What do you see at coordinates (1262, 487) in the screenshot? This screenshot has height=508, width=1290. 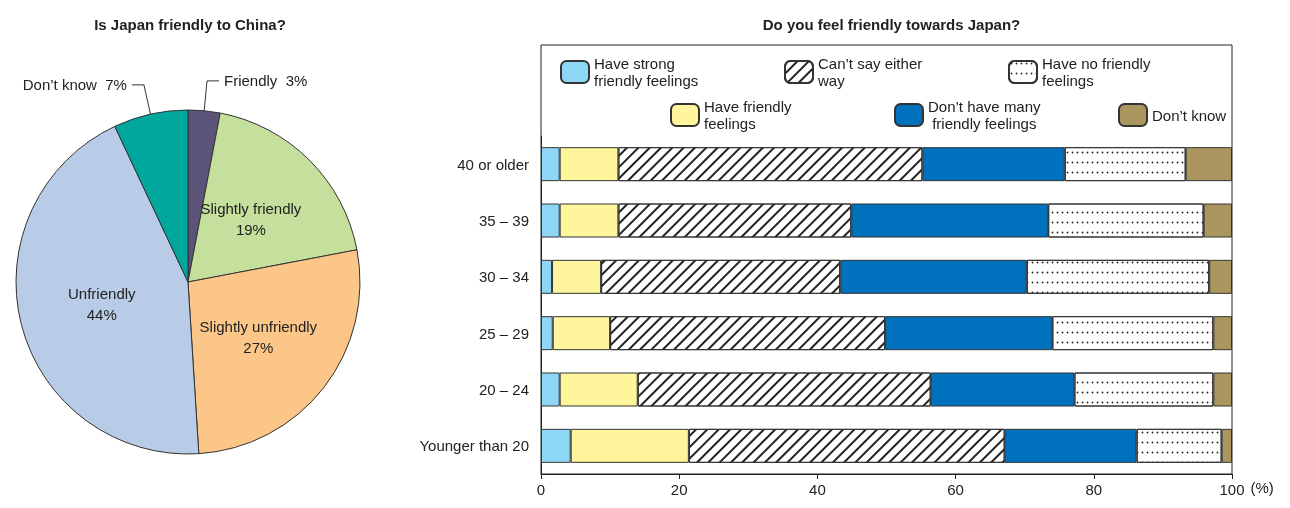 I see `x-axis-title: (%)` at bounding box center [1262, 487].